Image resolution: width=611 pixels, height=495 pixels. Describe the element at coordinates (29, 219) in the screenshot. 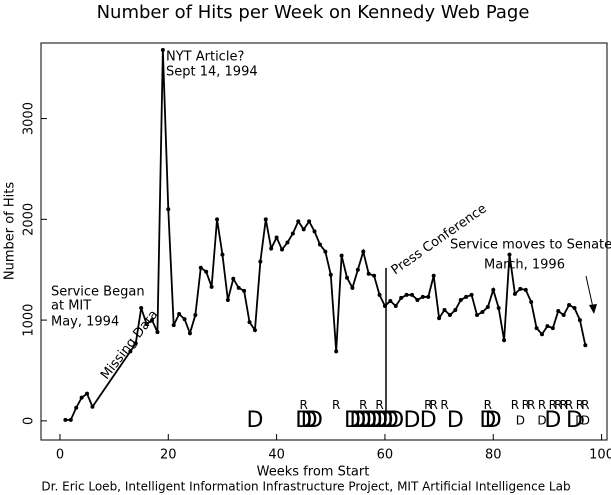

I see `y-tick-label: 2000` at that location.